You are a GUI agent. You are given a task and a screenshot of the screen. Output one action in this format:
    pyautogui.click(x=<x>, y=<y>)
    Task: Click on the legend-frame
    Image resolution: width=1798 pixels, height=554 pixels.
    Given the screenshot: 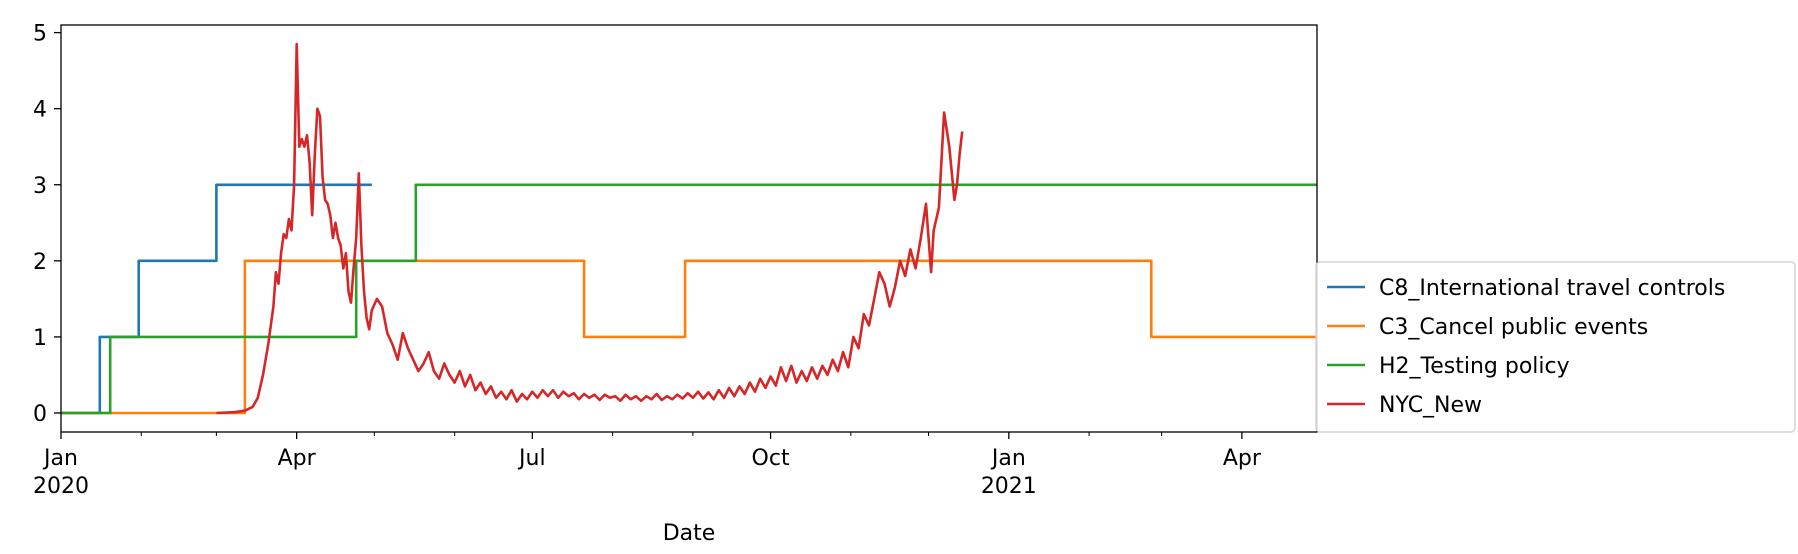 What is the action you would take?
    pyautogui.click(x=1555, y=347)
    